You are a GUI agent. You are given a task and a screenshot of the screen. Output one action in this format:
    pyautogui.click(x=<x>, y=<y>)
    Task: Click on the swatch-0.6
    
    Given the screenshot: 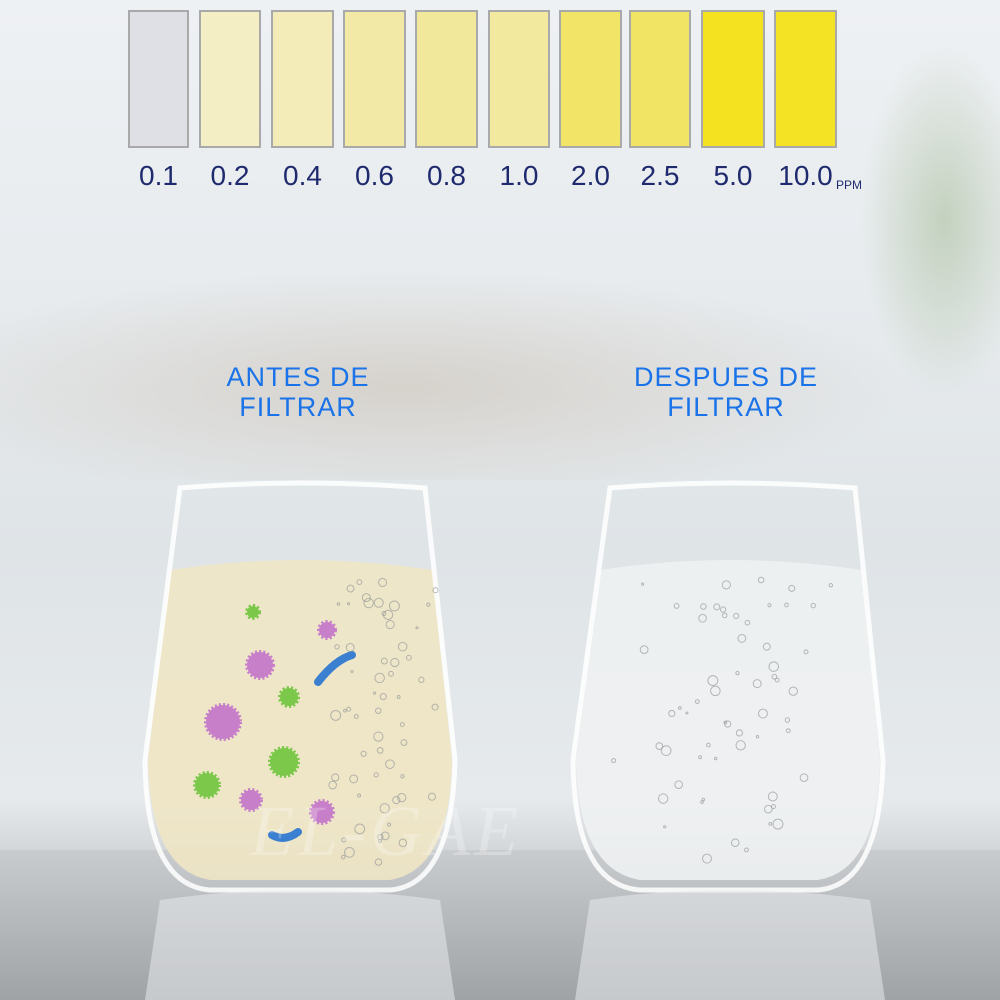 What is the action you would take?
    pyautogui.click(x=374, y=79)
    